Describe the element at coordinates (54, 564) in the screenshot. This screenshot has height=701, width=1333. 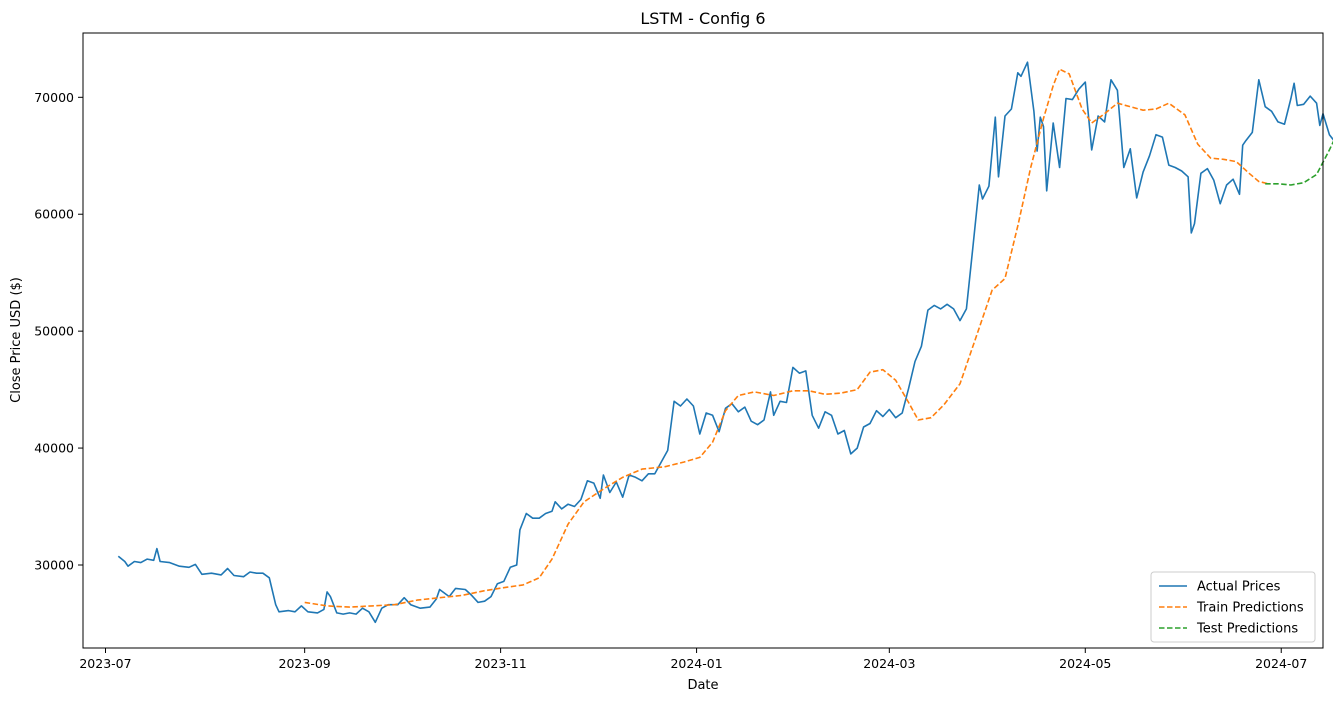
I see `y-tick-label: 30000` at that location.